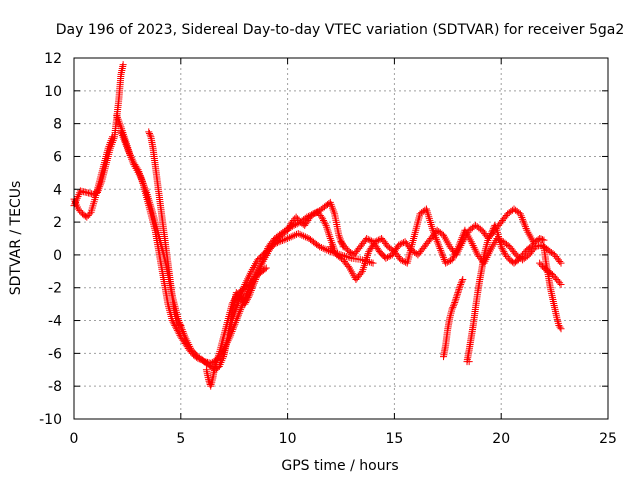 This screenshot has width=640, height=480. What do you see at coordinates (57, 125) in the screenshot?
I see `y-tick-label-9: 8` at bounding box center [57, 125].